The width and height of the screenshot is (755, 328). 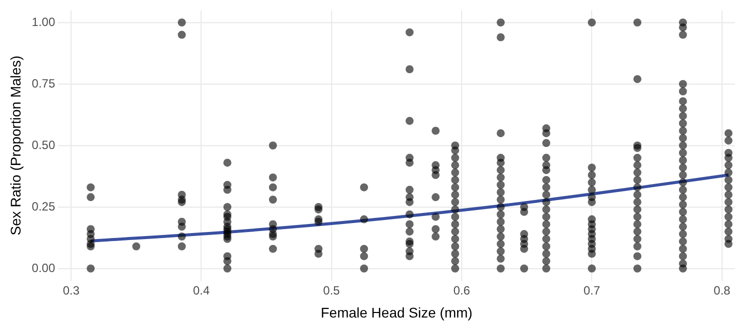 I want to click on x-tick-label: 0.8, so click(x=722, y=290).